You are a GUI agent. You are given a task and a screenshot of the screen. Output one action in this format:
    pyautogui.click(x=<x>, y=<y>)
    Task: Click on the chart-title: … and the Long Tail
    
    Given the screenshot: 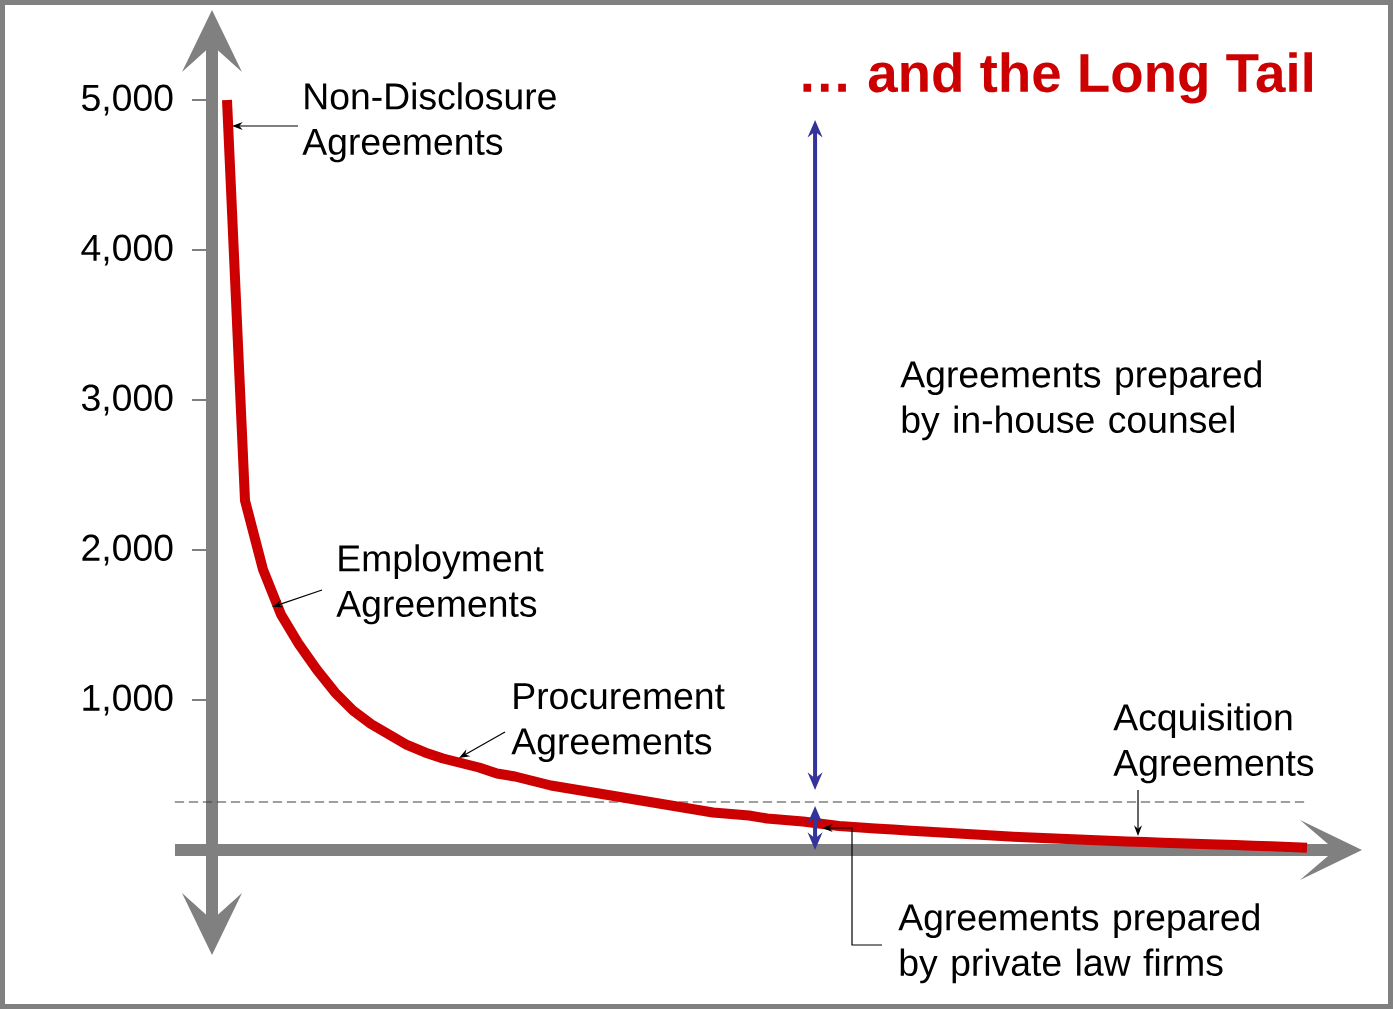 What is the action you would take?
    pyautogui.click(x=1057, y=78)
    